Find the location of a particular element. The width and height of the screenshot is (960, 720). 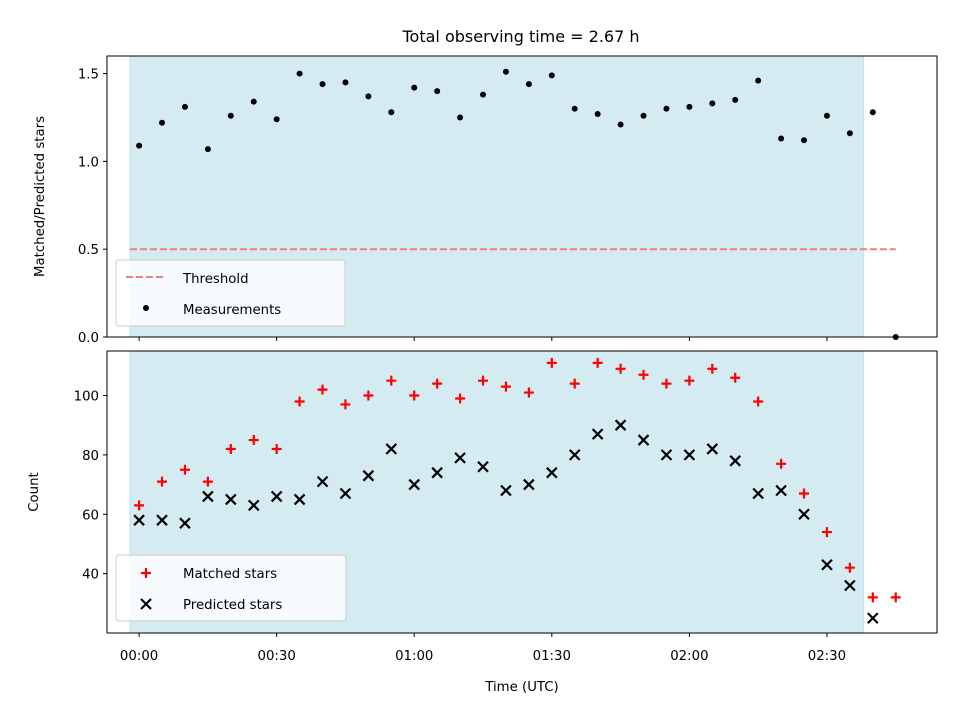

time-x-tick-label: 02:30 is located at coordinates (827, 656).